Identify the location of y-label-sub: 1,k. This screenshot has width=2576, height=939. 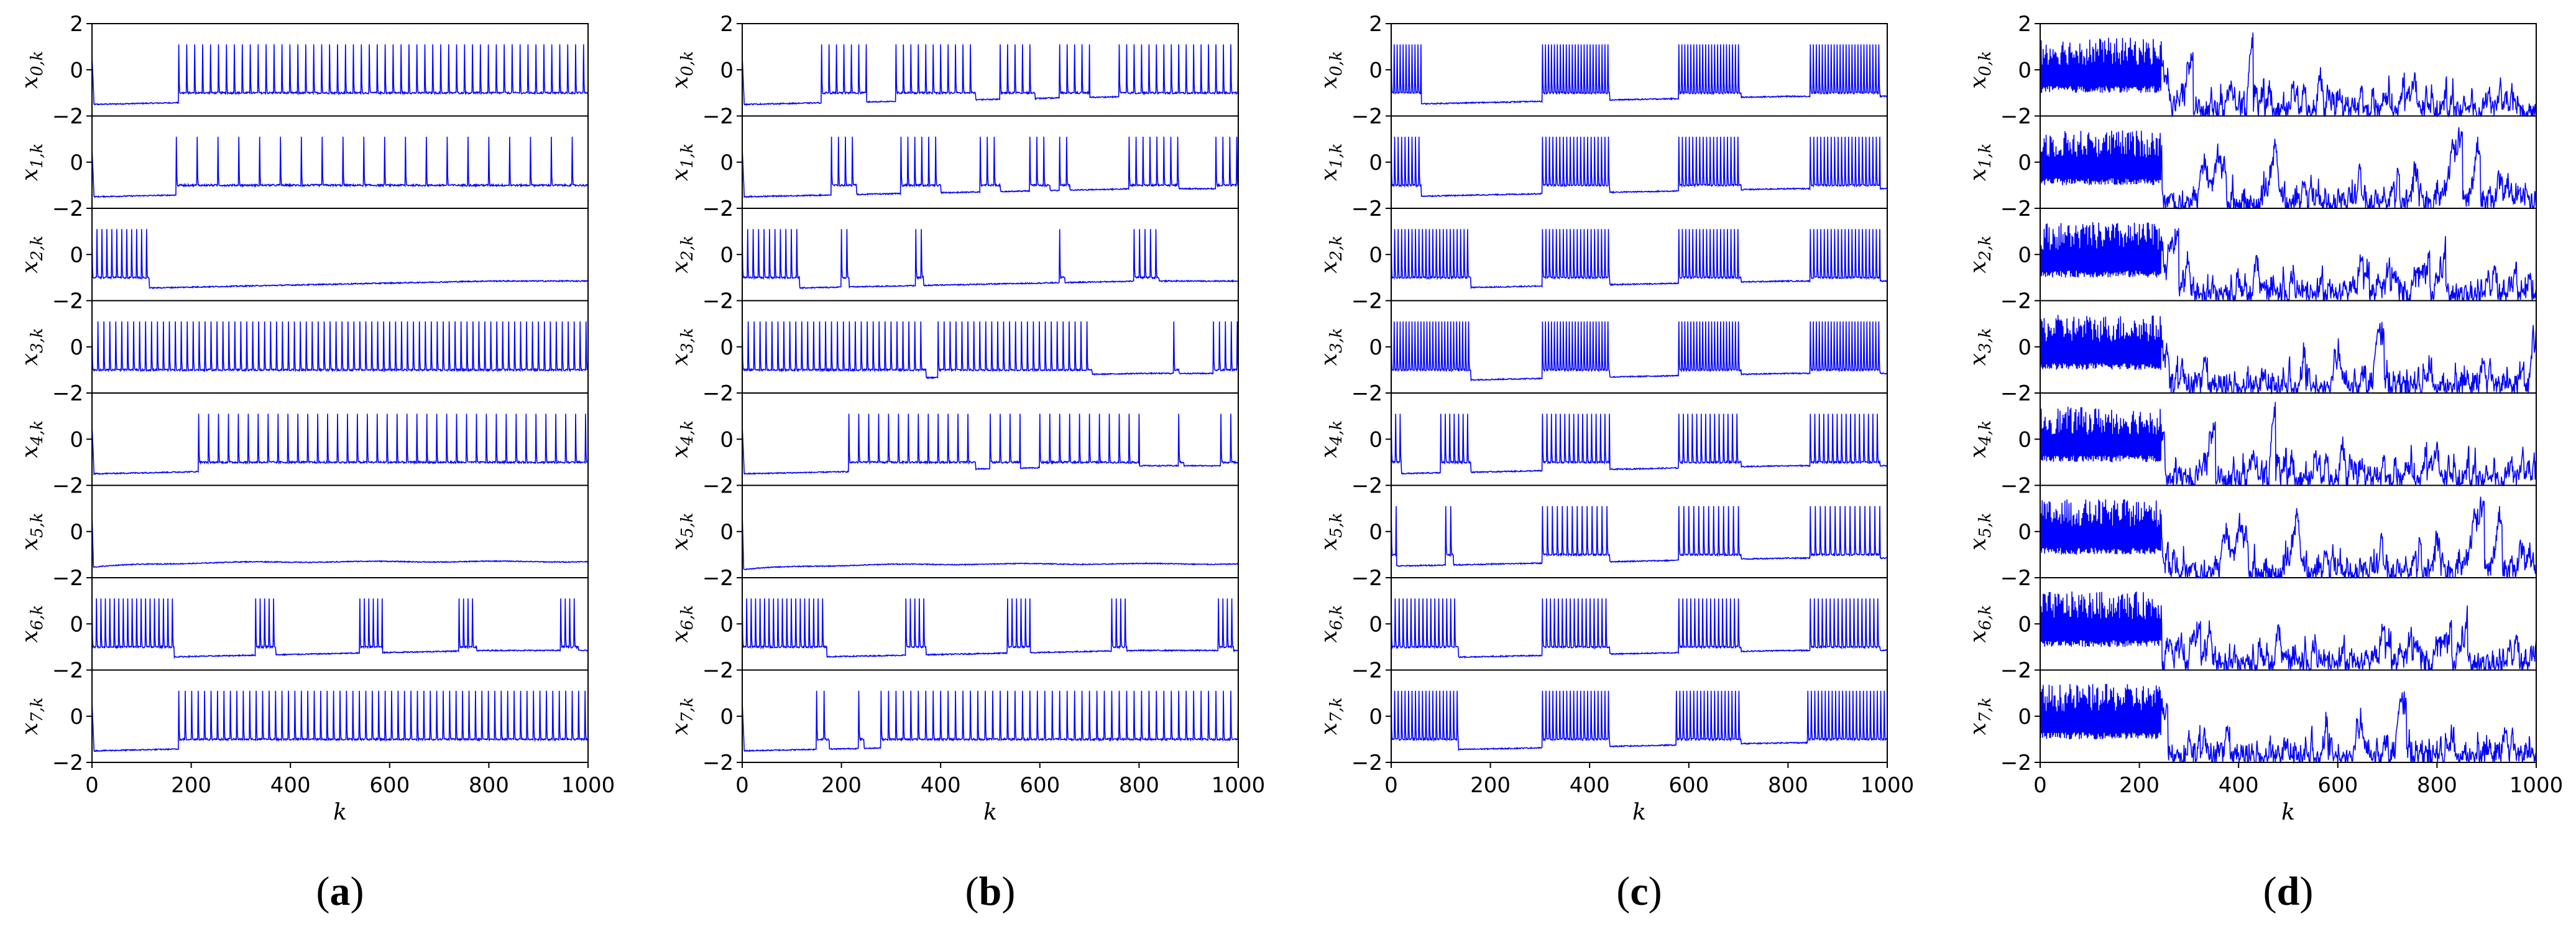
(37, 156).